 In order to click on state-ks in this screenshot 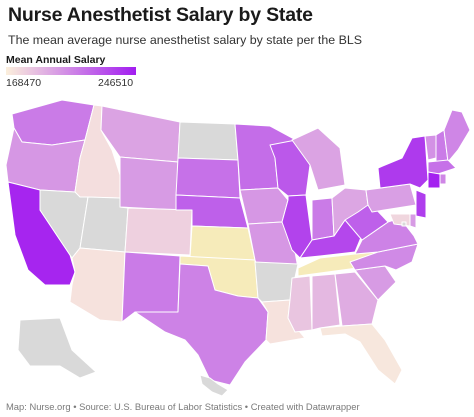, I will do `click(222, 243)`.